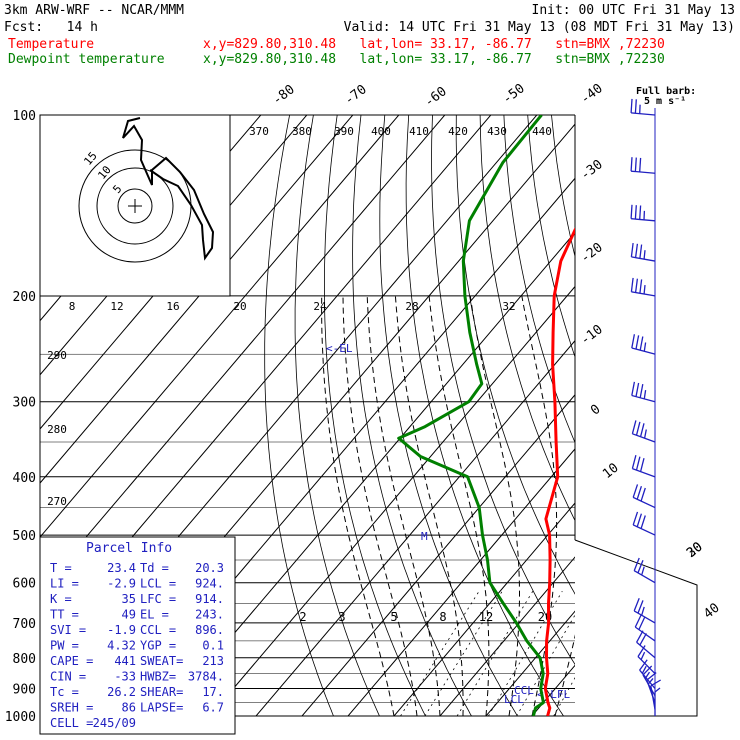 This screenshot has height=740, width=740. I want to click on parcel-v1: -33, so click(125, 677).